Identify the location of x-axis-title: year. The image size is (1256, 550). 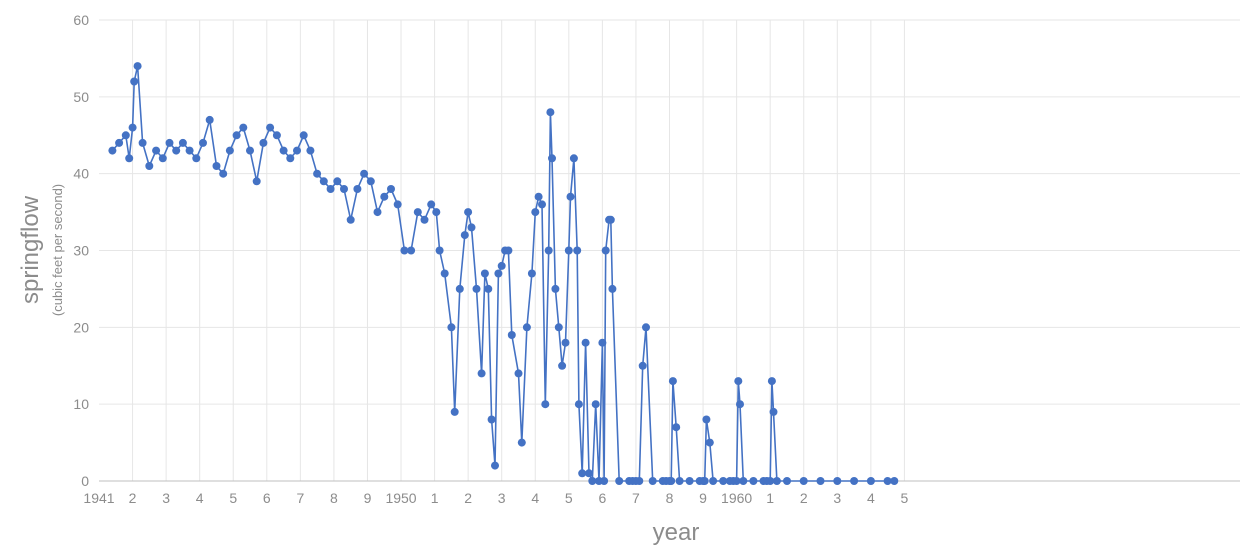
(676, 532).